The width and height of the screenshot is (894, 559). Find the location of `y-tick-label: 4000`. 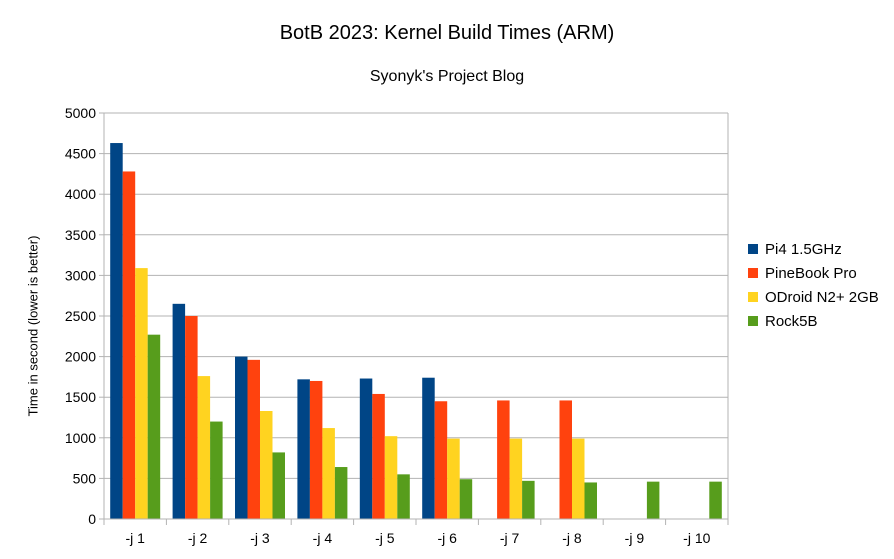

y-tick-label: 4000 is located at coordinates (80, 194).